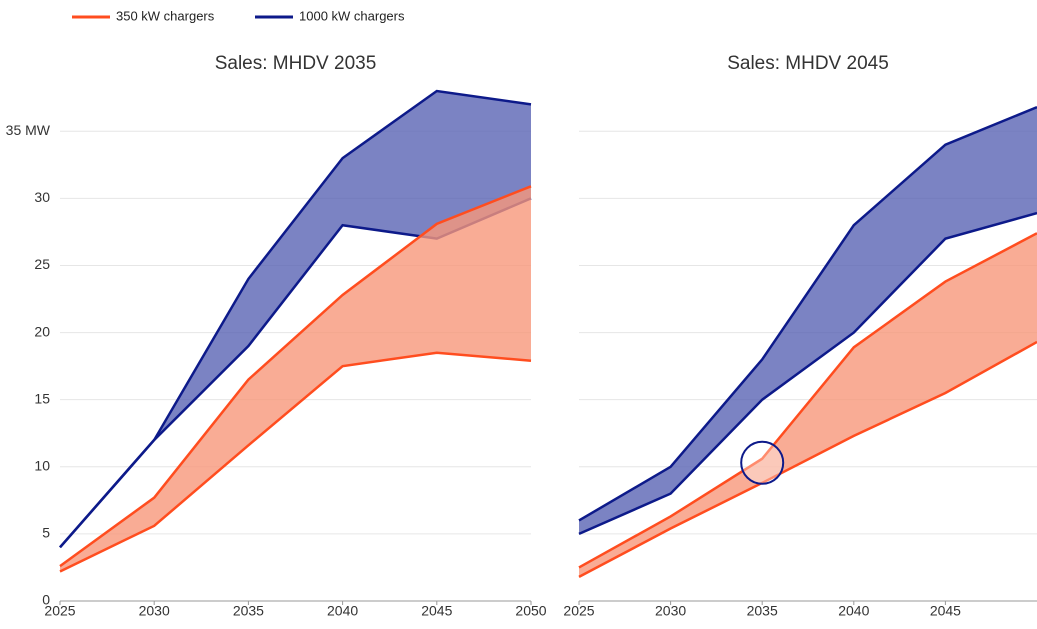 The image size is (1037, 629). Describe the element at coordinates (165, 15) in the screenshot. I see `legend-label: 350 kW chargers` at that location.